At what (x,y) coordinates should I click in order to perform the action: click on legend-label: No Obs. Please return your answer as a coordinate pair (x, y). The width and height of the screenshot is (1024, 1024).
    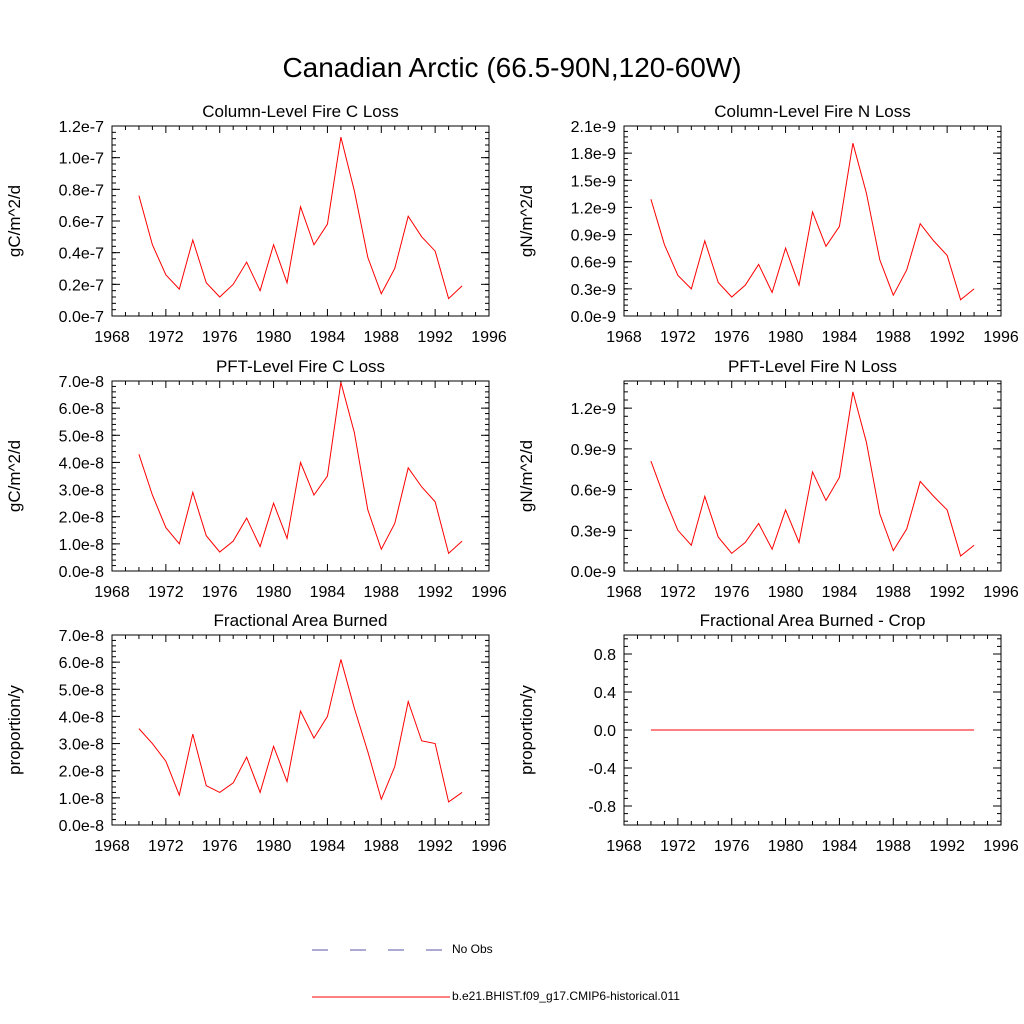
    Looking at the image, I should click on (472, 949).